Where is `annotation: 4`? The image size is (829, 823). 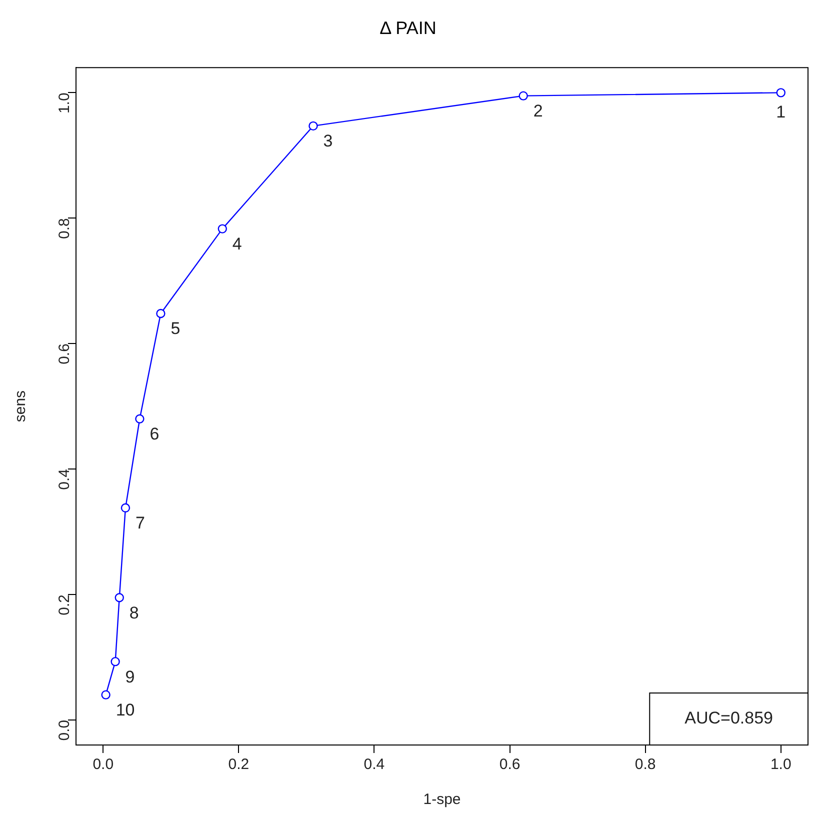
annotation: 4 is located at coordinates (237, 244).